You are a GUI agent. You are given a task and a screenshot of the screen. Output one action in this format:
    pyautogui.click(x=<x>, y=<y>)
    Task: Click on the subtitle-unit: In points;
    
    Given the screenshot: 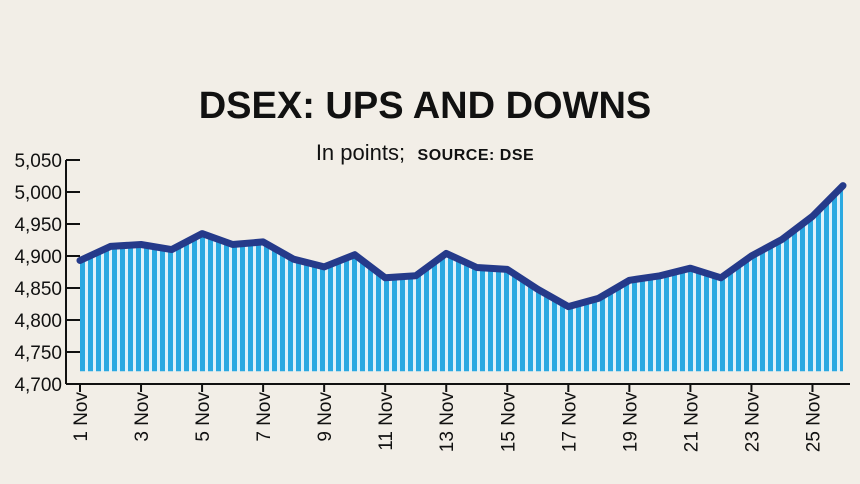 What is the action you would take?
    pyautogui.click(x=360, y=152)
    